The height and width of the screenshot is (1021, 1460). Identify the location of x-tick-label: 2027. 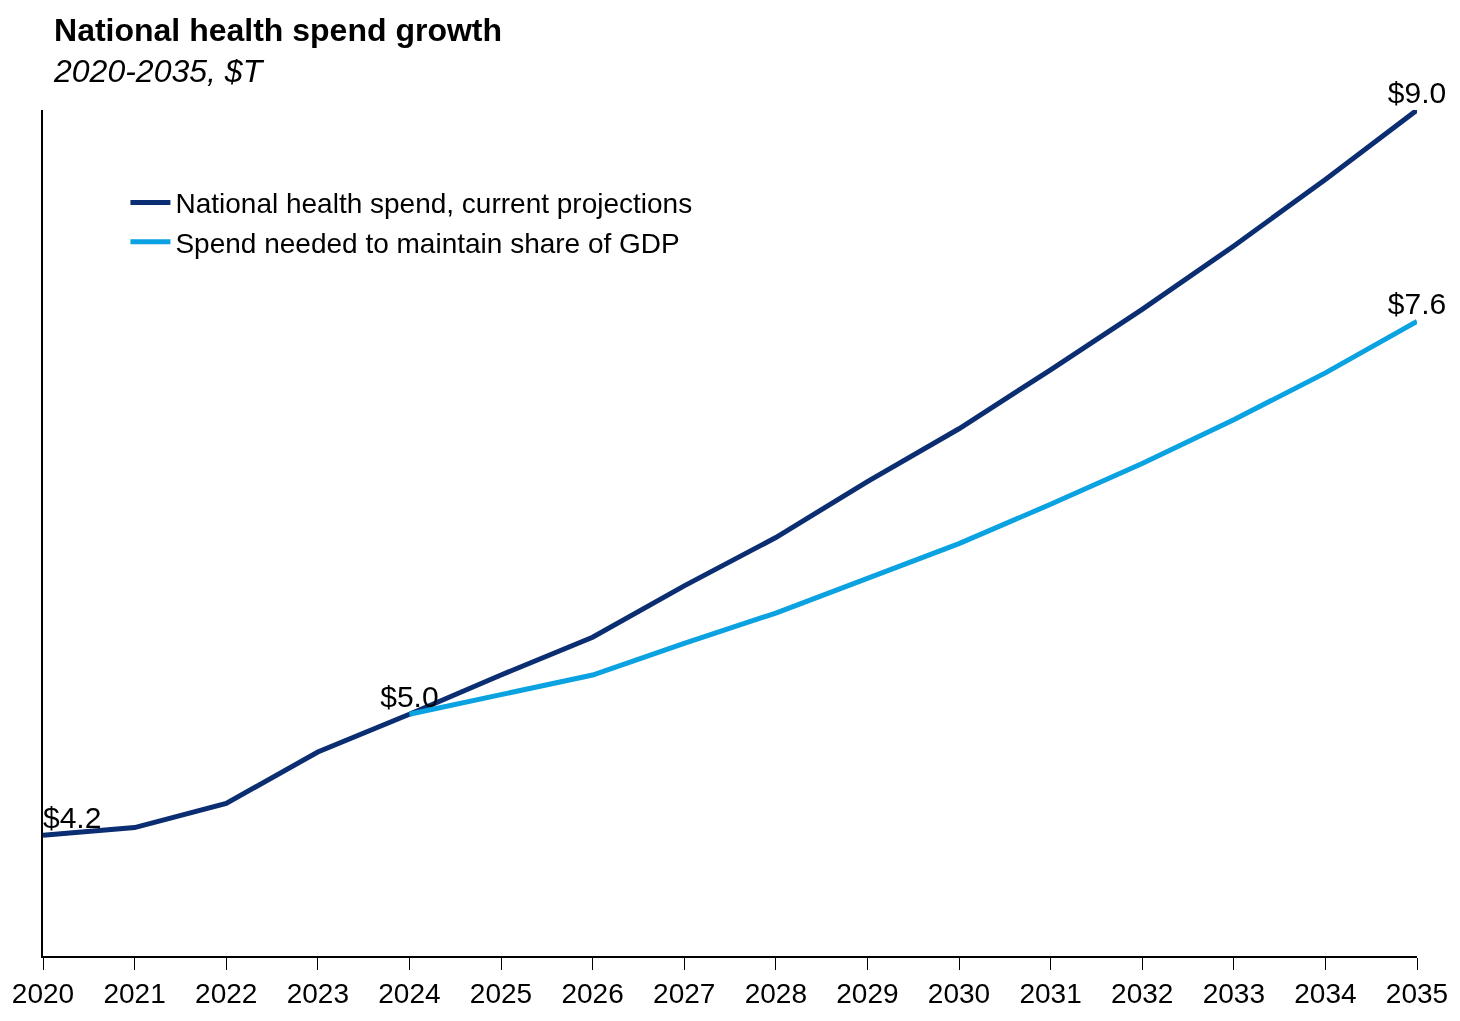
(684, 994).